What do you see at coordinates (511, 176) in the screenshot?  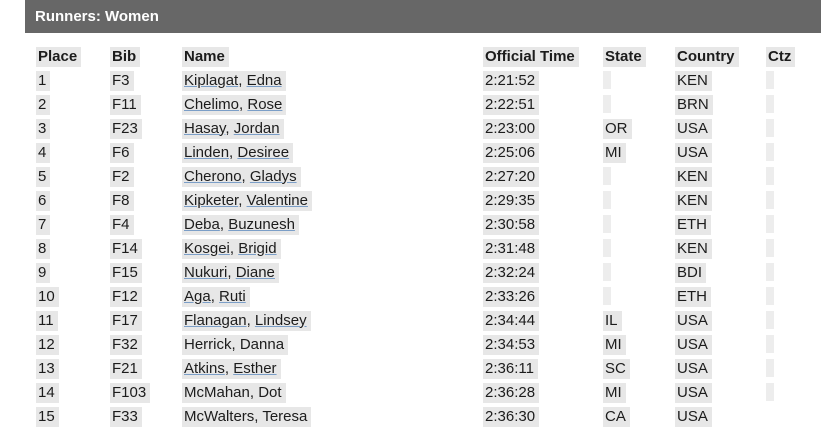 I see `time-value: 2:27:20` at bounding box center [511, 176].